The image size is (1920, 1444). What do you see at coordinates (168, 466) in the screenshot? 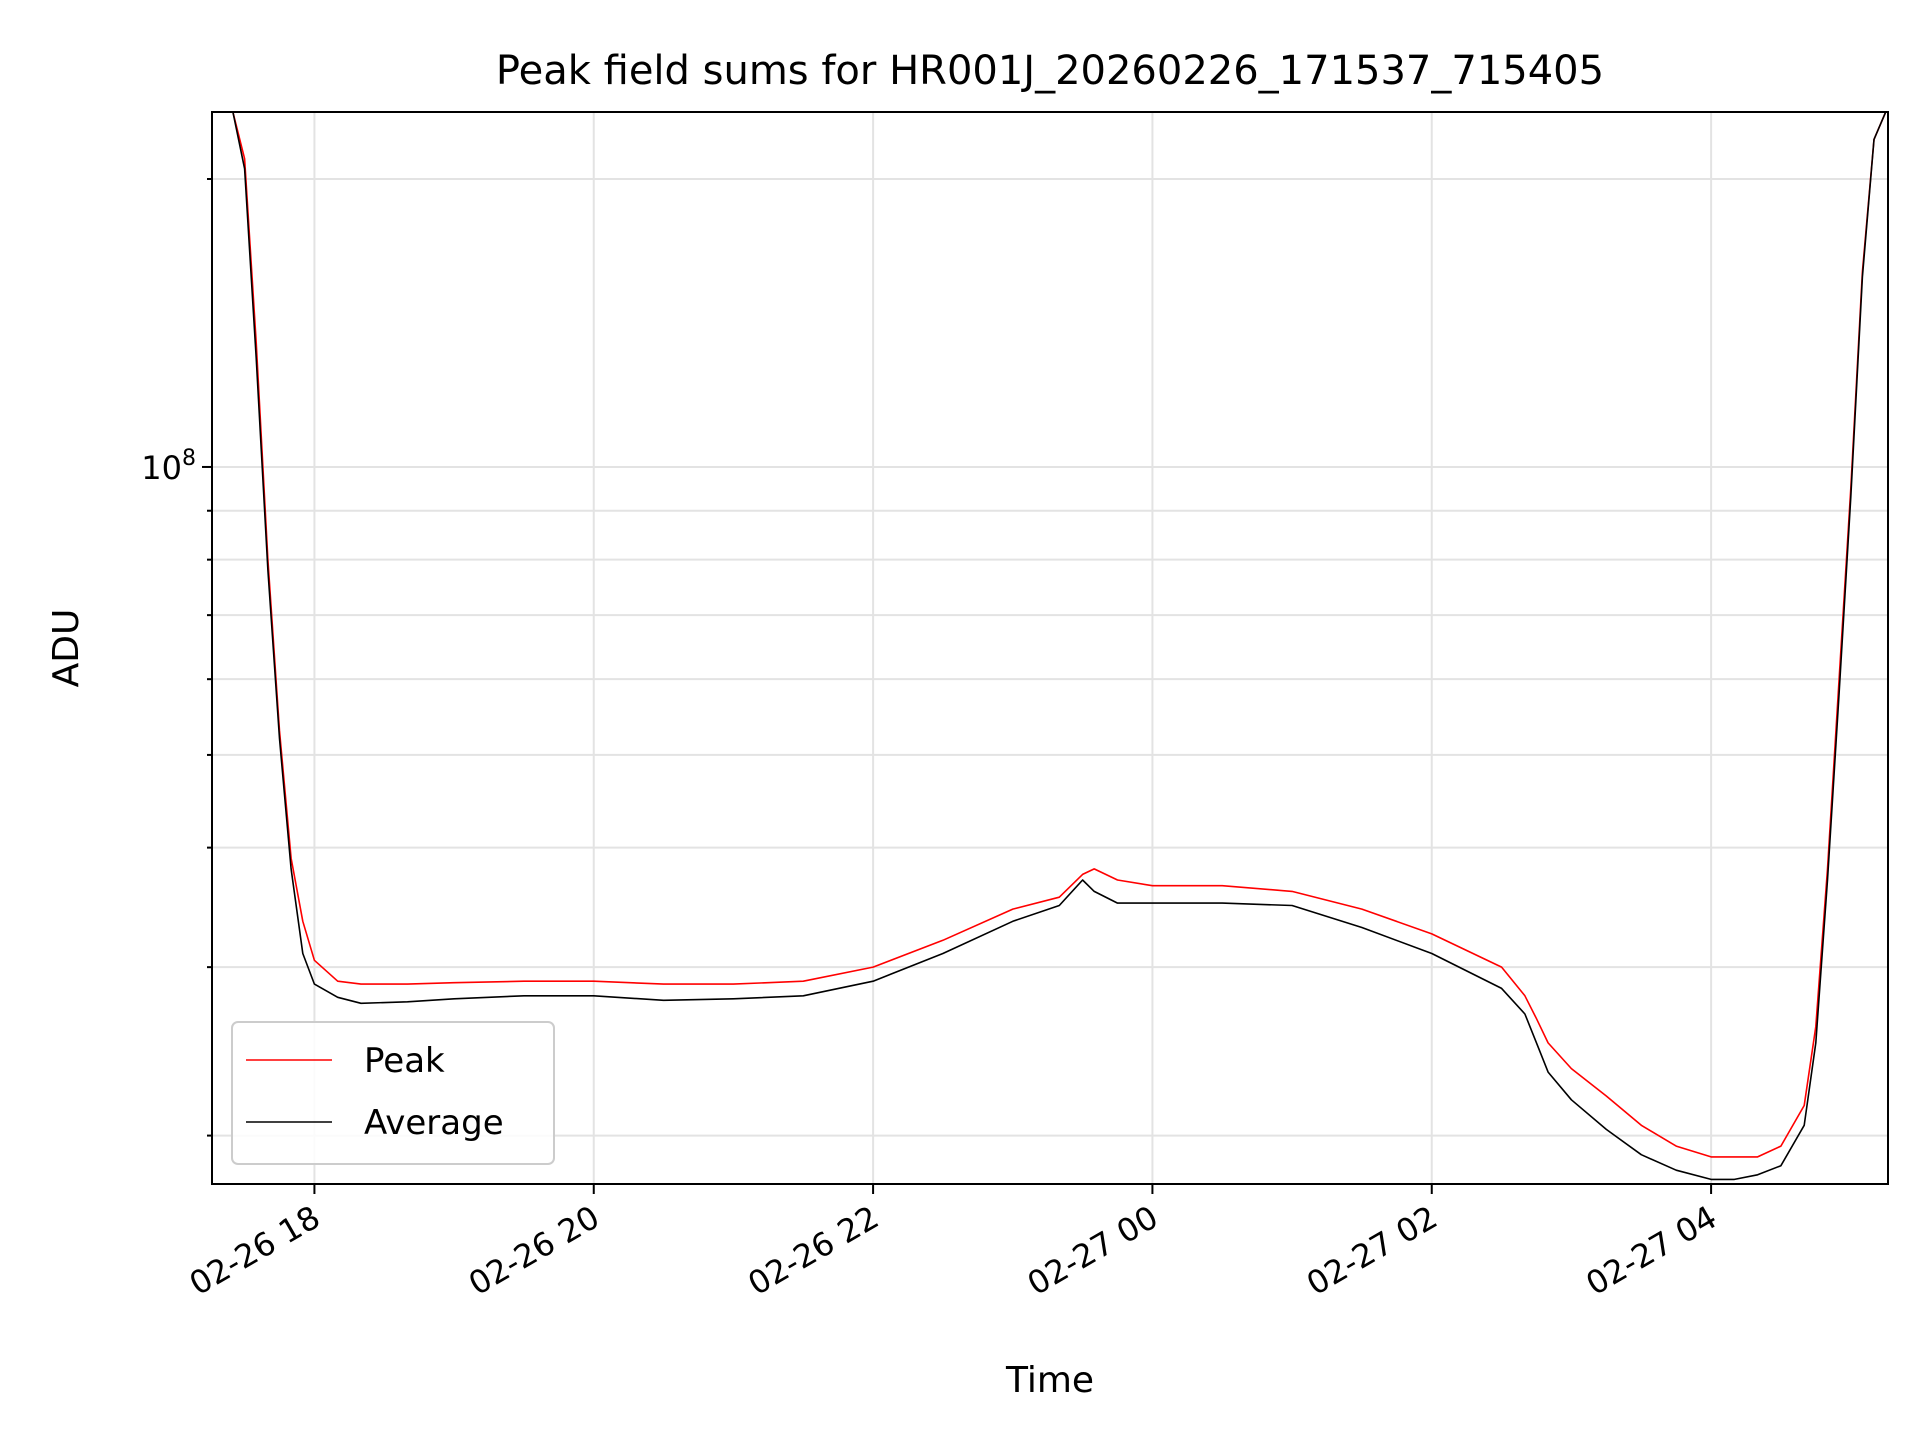
I see `y-tick-label: 108` at bounding box center [168, 466].